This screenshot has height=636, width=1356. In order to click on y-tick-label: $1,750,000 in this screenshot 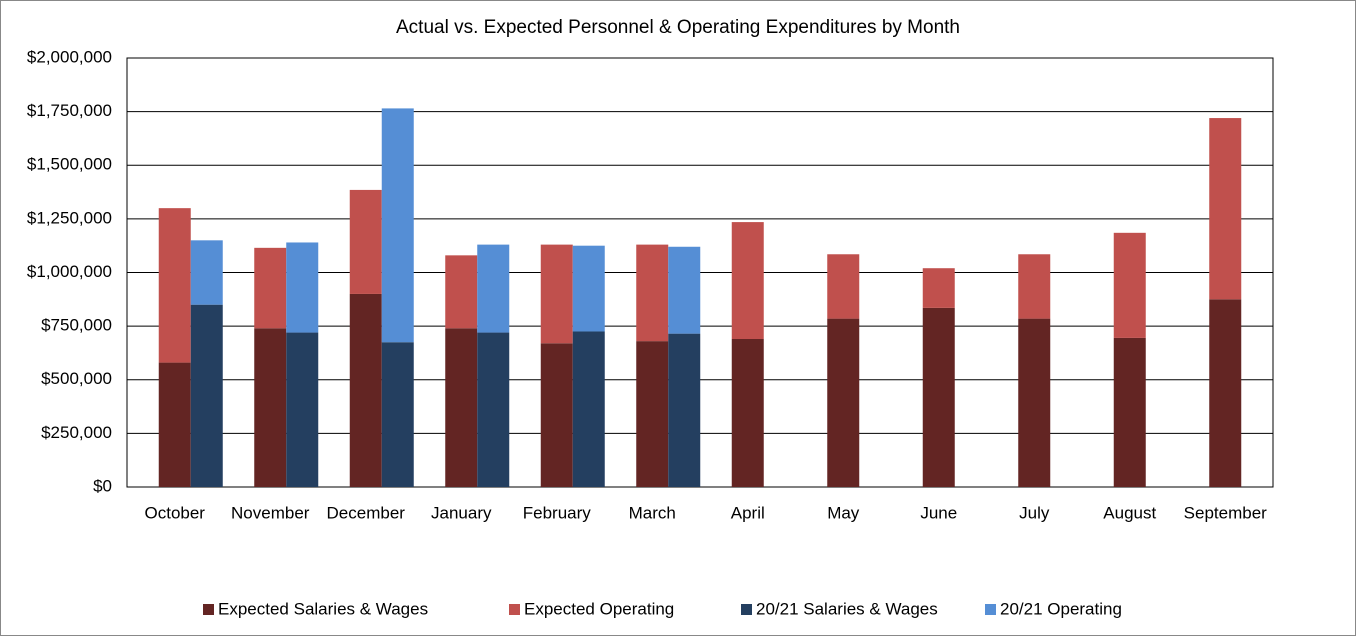, I will do `click(69, 110)`.